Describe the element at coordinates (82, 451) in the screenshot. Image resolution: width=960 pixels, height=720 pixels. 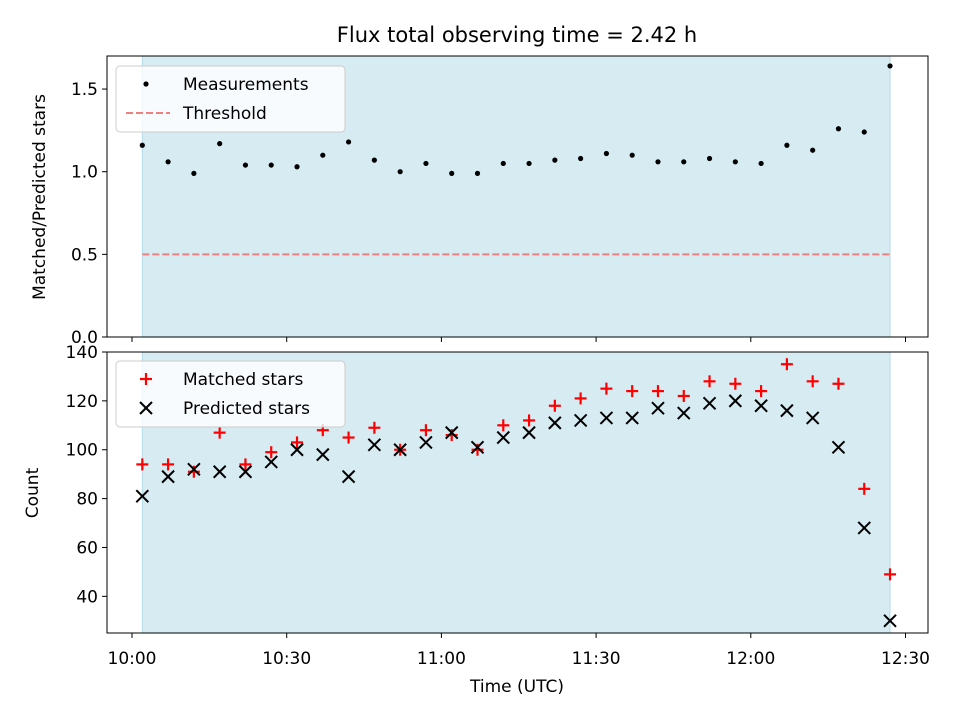
I see `bottom-y-tick-label: 100` at that location.